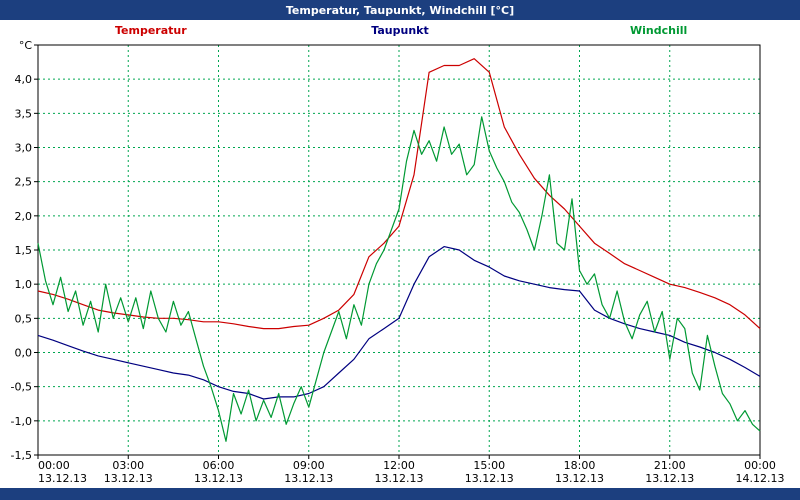  I want to click on y-tick-label: 1,0, so click(24, 284).